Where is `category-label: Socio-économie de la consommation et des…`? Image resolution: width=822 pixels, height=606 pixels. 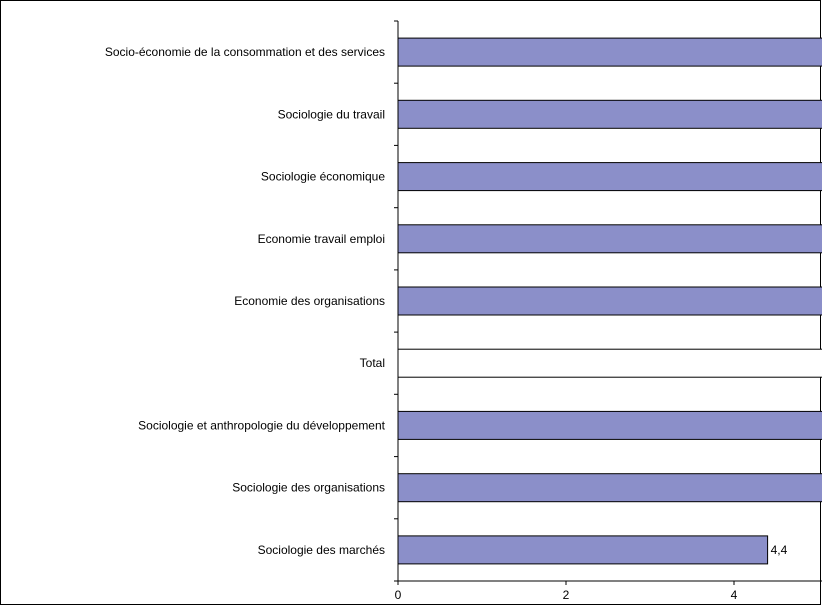 category-label: Socio-économie de la consommation et des… is located at coordinates (245, 52).